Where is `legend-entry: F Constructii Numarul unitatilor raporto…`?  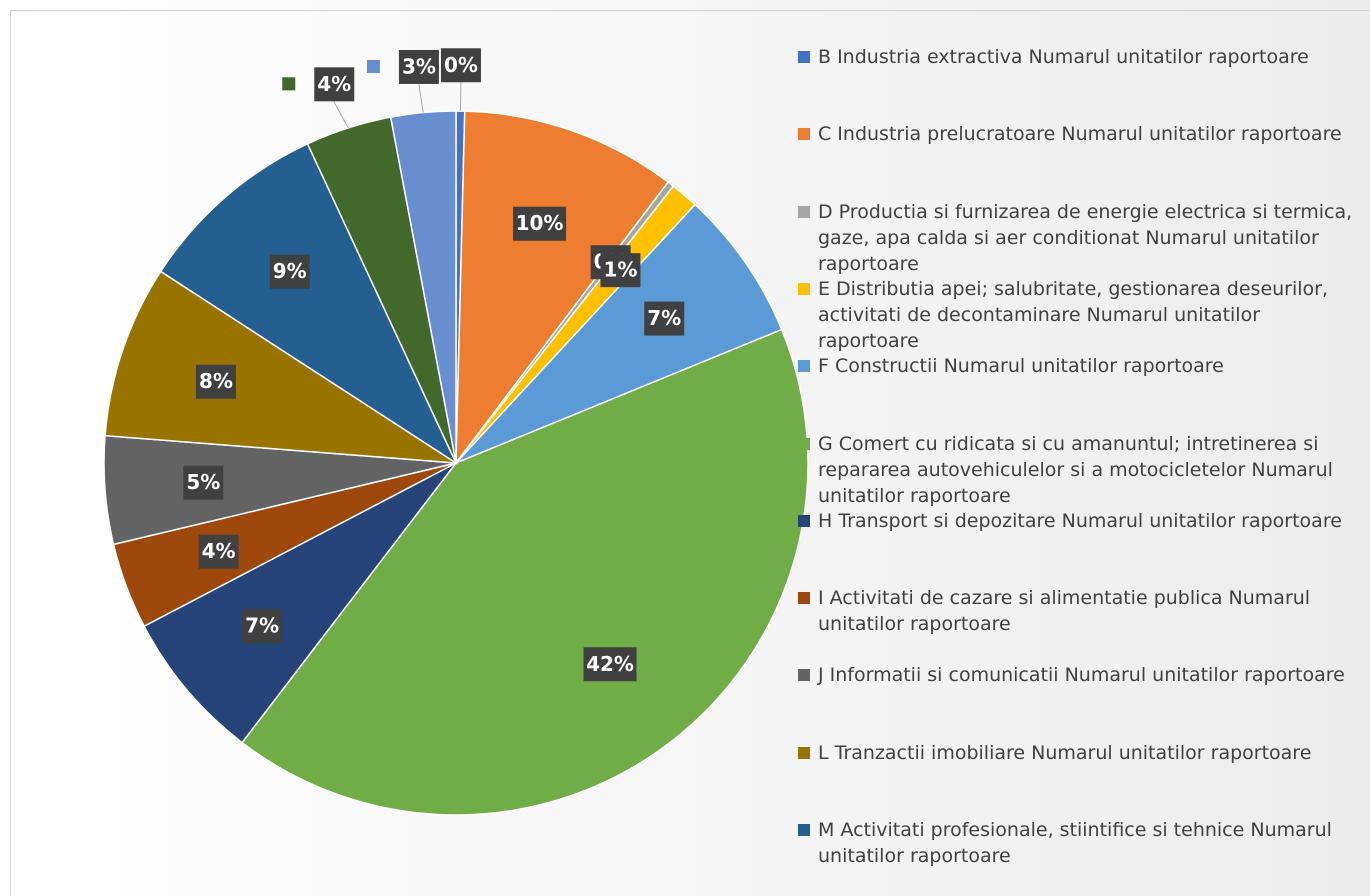
legend-entry: F Constructii Numarul unitatilor raporto… is located at coordinates (1078, 366).